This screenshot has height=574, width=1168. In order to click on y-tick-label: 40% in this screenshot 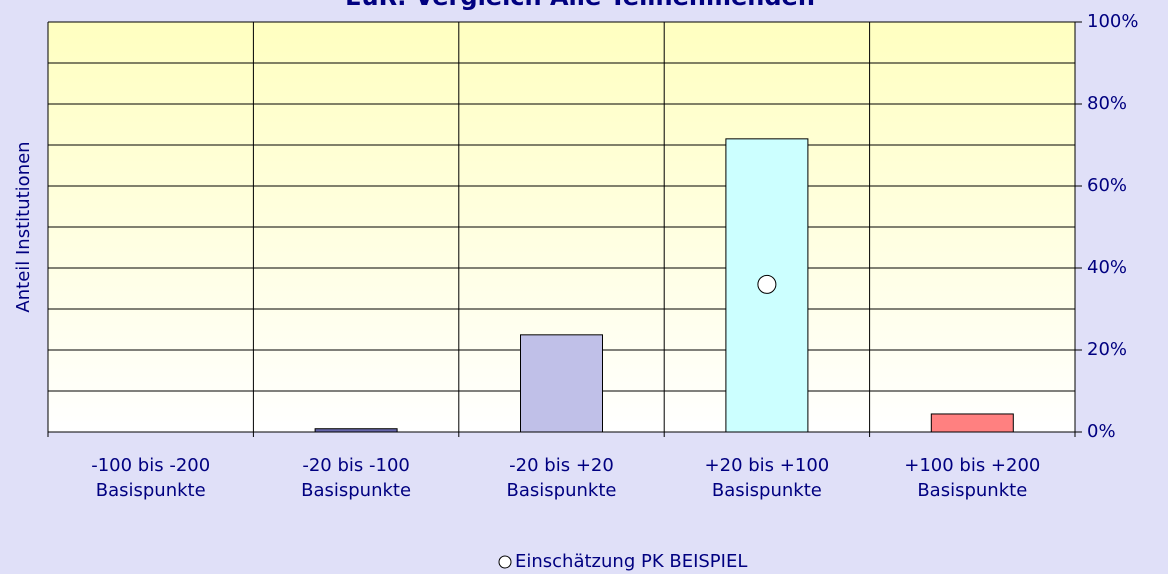, I will do `click(1107, 267)`.